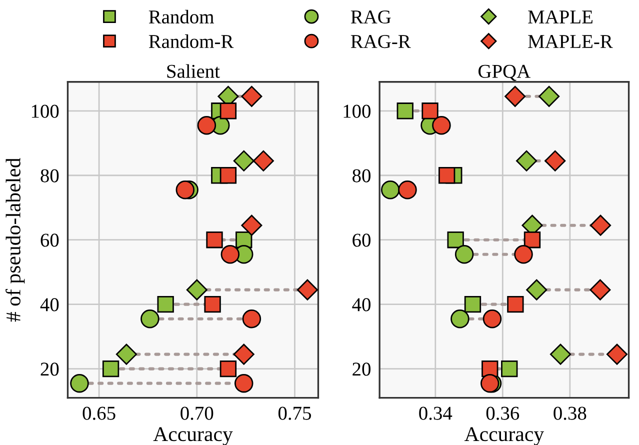  I want to click on x-tick-label: 0.70, so click(197, 413).